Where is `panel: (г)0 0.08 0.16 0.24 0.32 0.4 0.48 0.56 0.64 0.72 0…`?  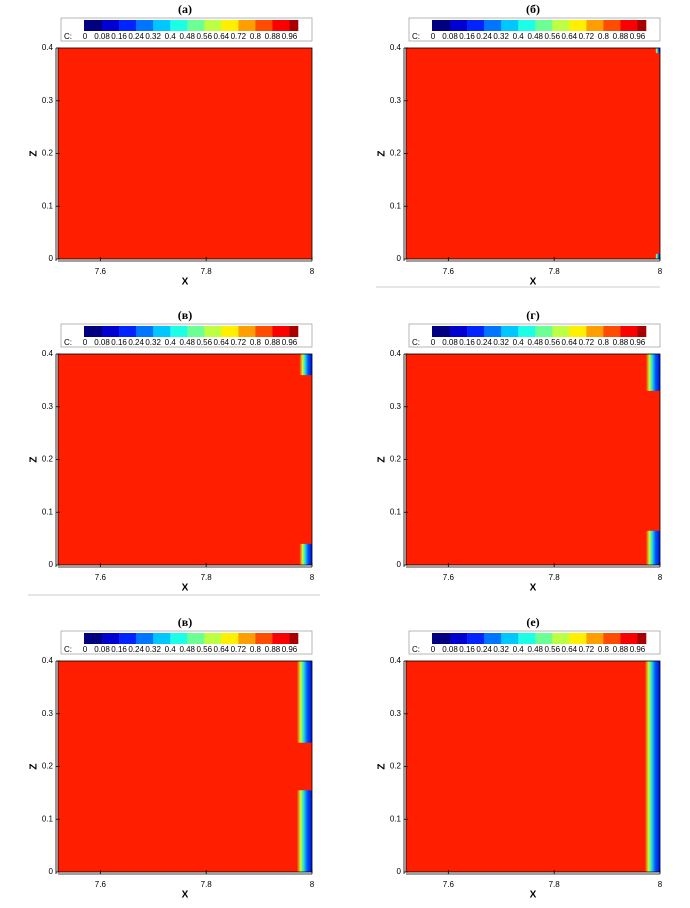
panel: (г)0 0.08 0.16 0.24 0.32 0.4 0.48 0.56 0.64 0.72 0… is located at coordinates (520, 451).